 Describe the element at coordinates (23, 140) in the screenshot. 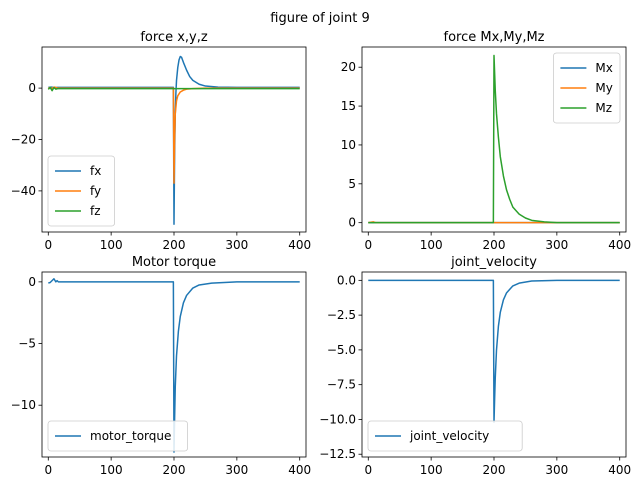

I see `y-tick-label-0-1: −20` at that location.